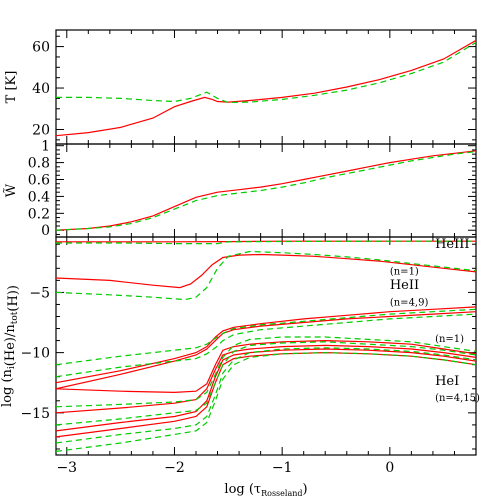  I want to click on y-tick-label: 40, so click(41, 89).